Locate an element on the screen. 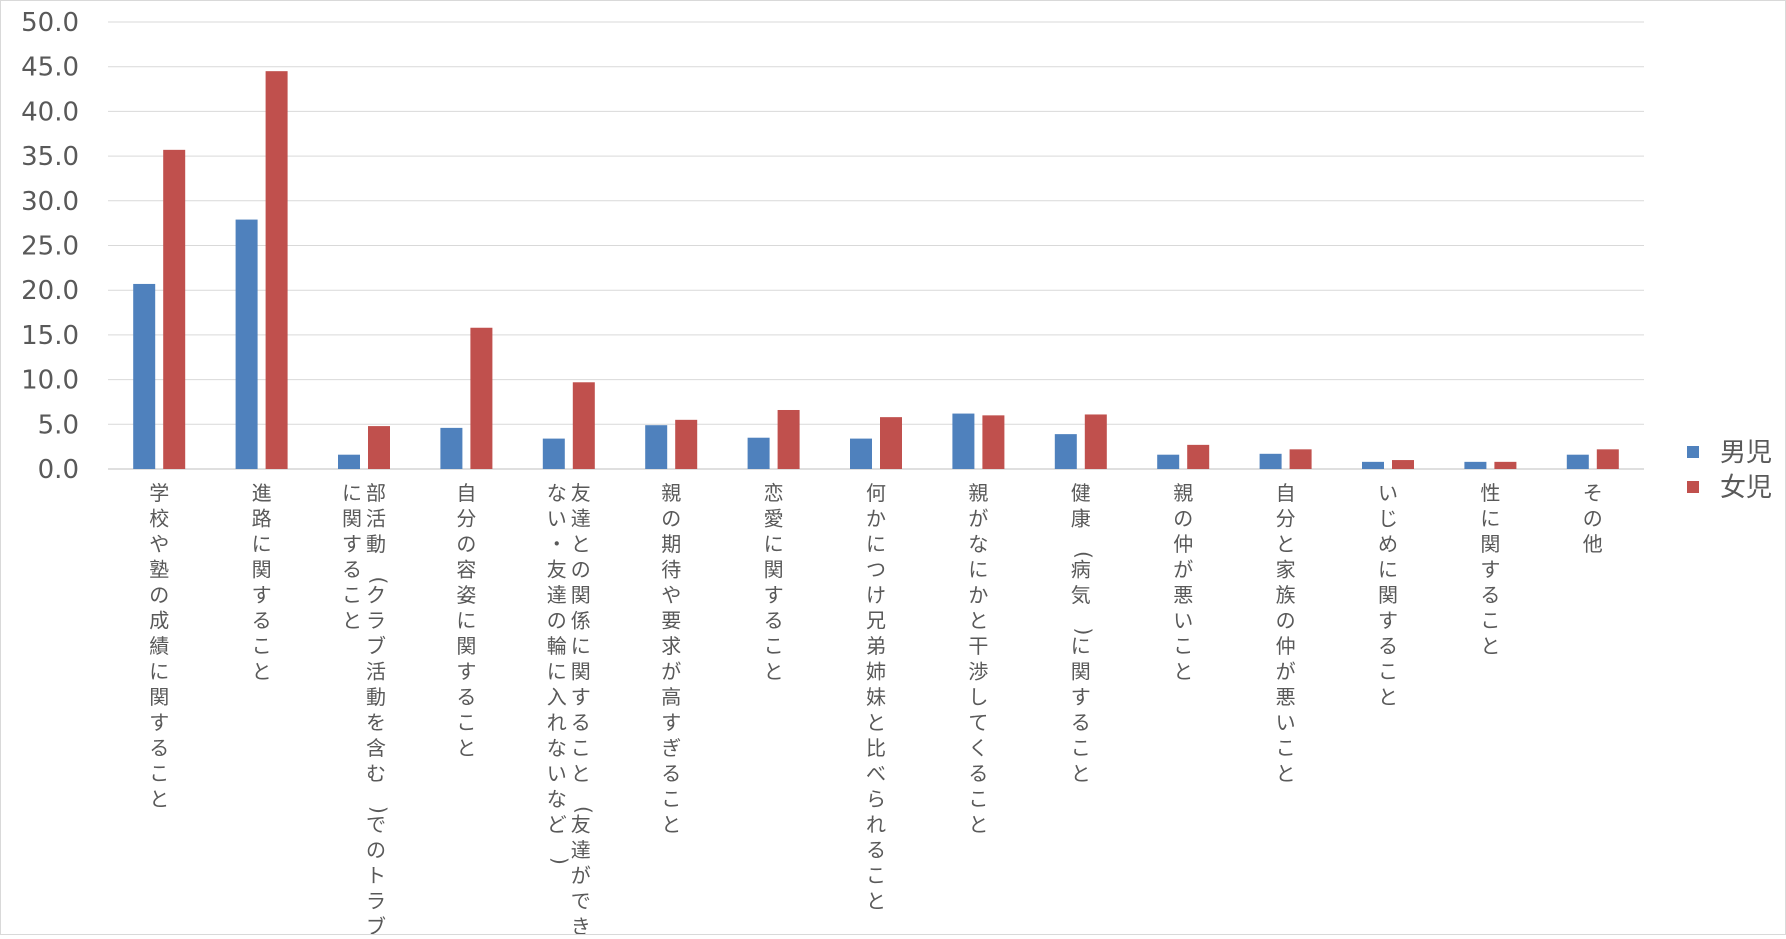 The image size is (1786, 939). x-tick-label: 親がなにかと干渉してくること is located at coordinates (978, 659).